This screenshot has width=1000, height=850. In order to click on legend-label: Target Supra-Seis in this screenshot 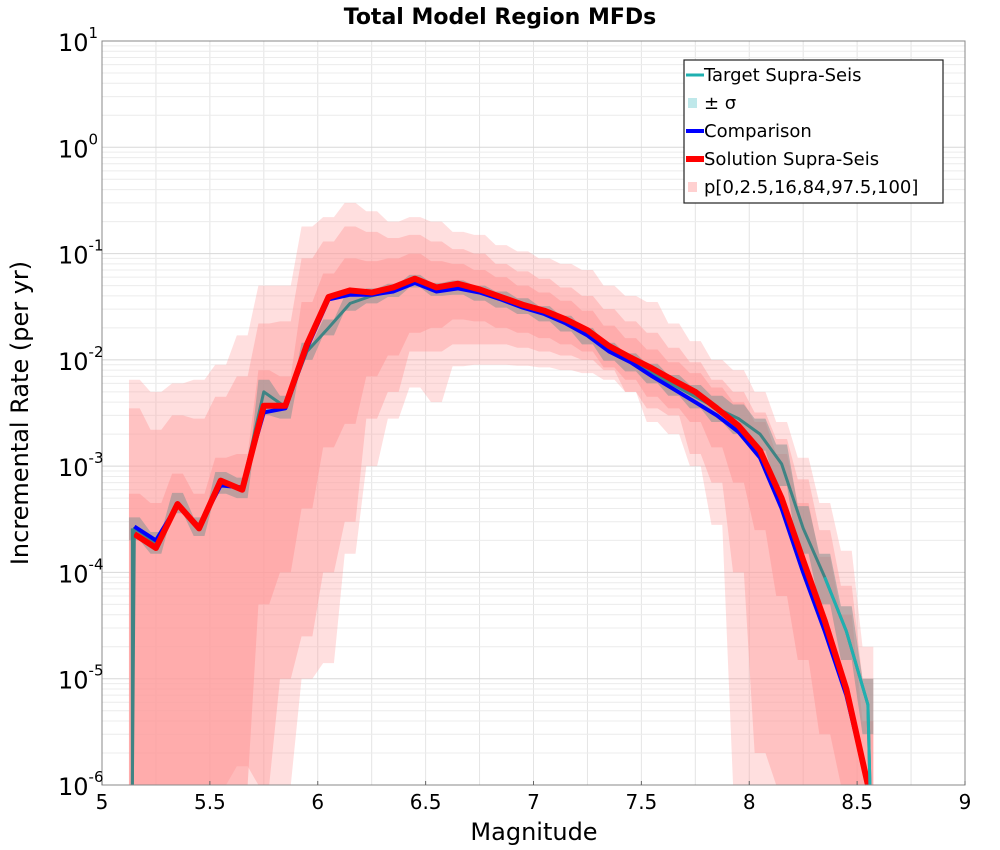, I will do `click(782, 75)`.